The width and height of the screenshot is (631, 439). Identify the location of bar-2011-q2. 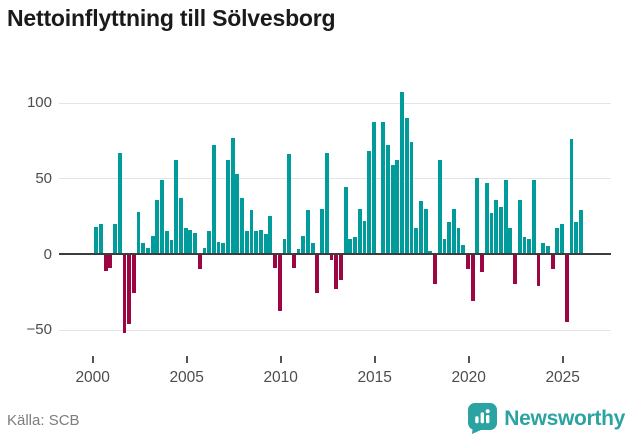
(308, 232).